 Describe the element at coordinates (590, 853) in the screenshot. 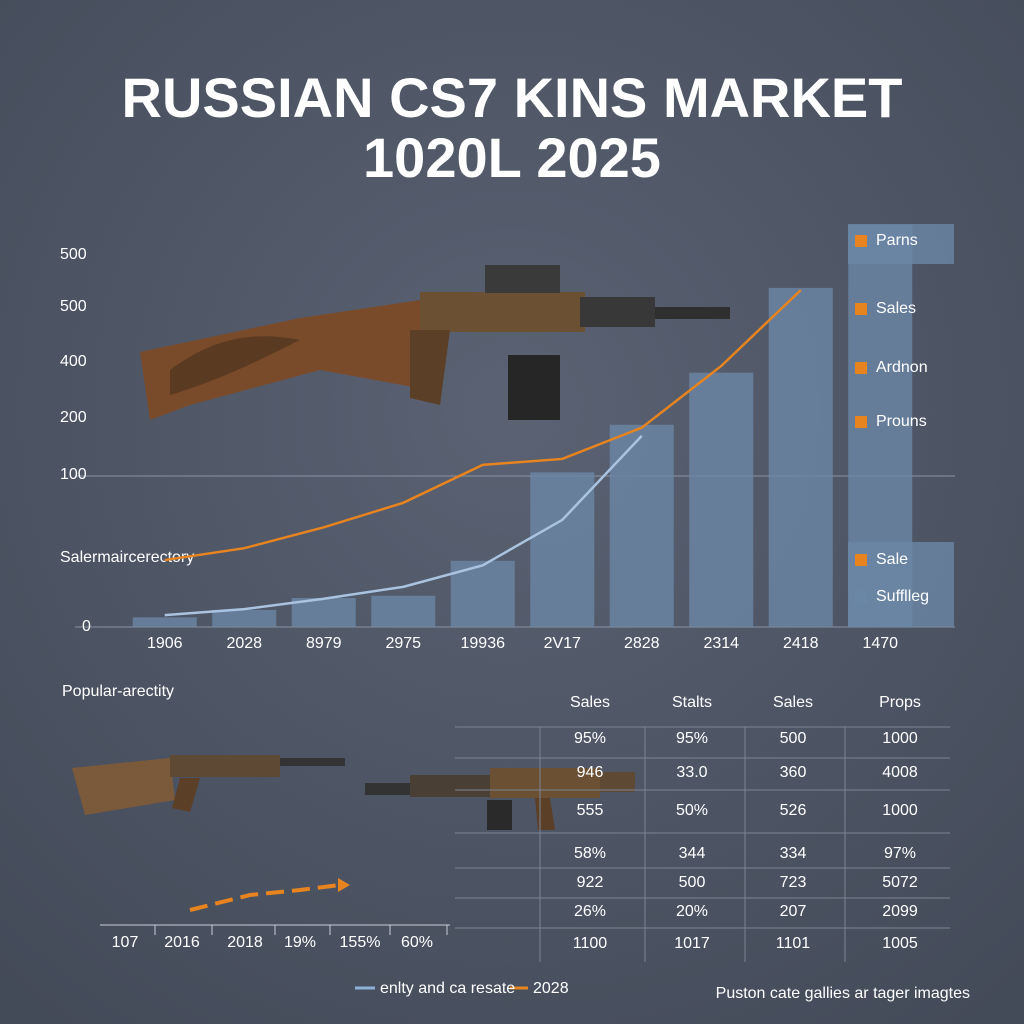

I see `table-cell: 58%` at that location.